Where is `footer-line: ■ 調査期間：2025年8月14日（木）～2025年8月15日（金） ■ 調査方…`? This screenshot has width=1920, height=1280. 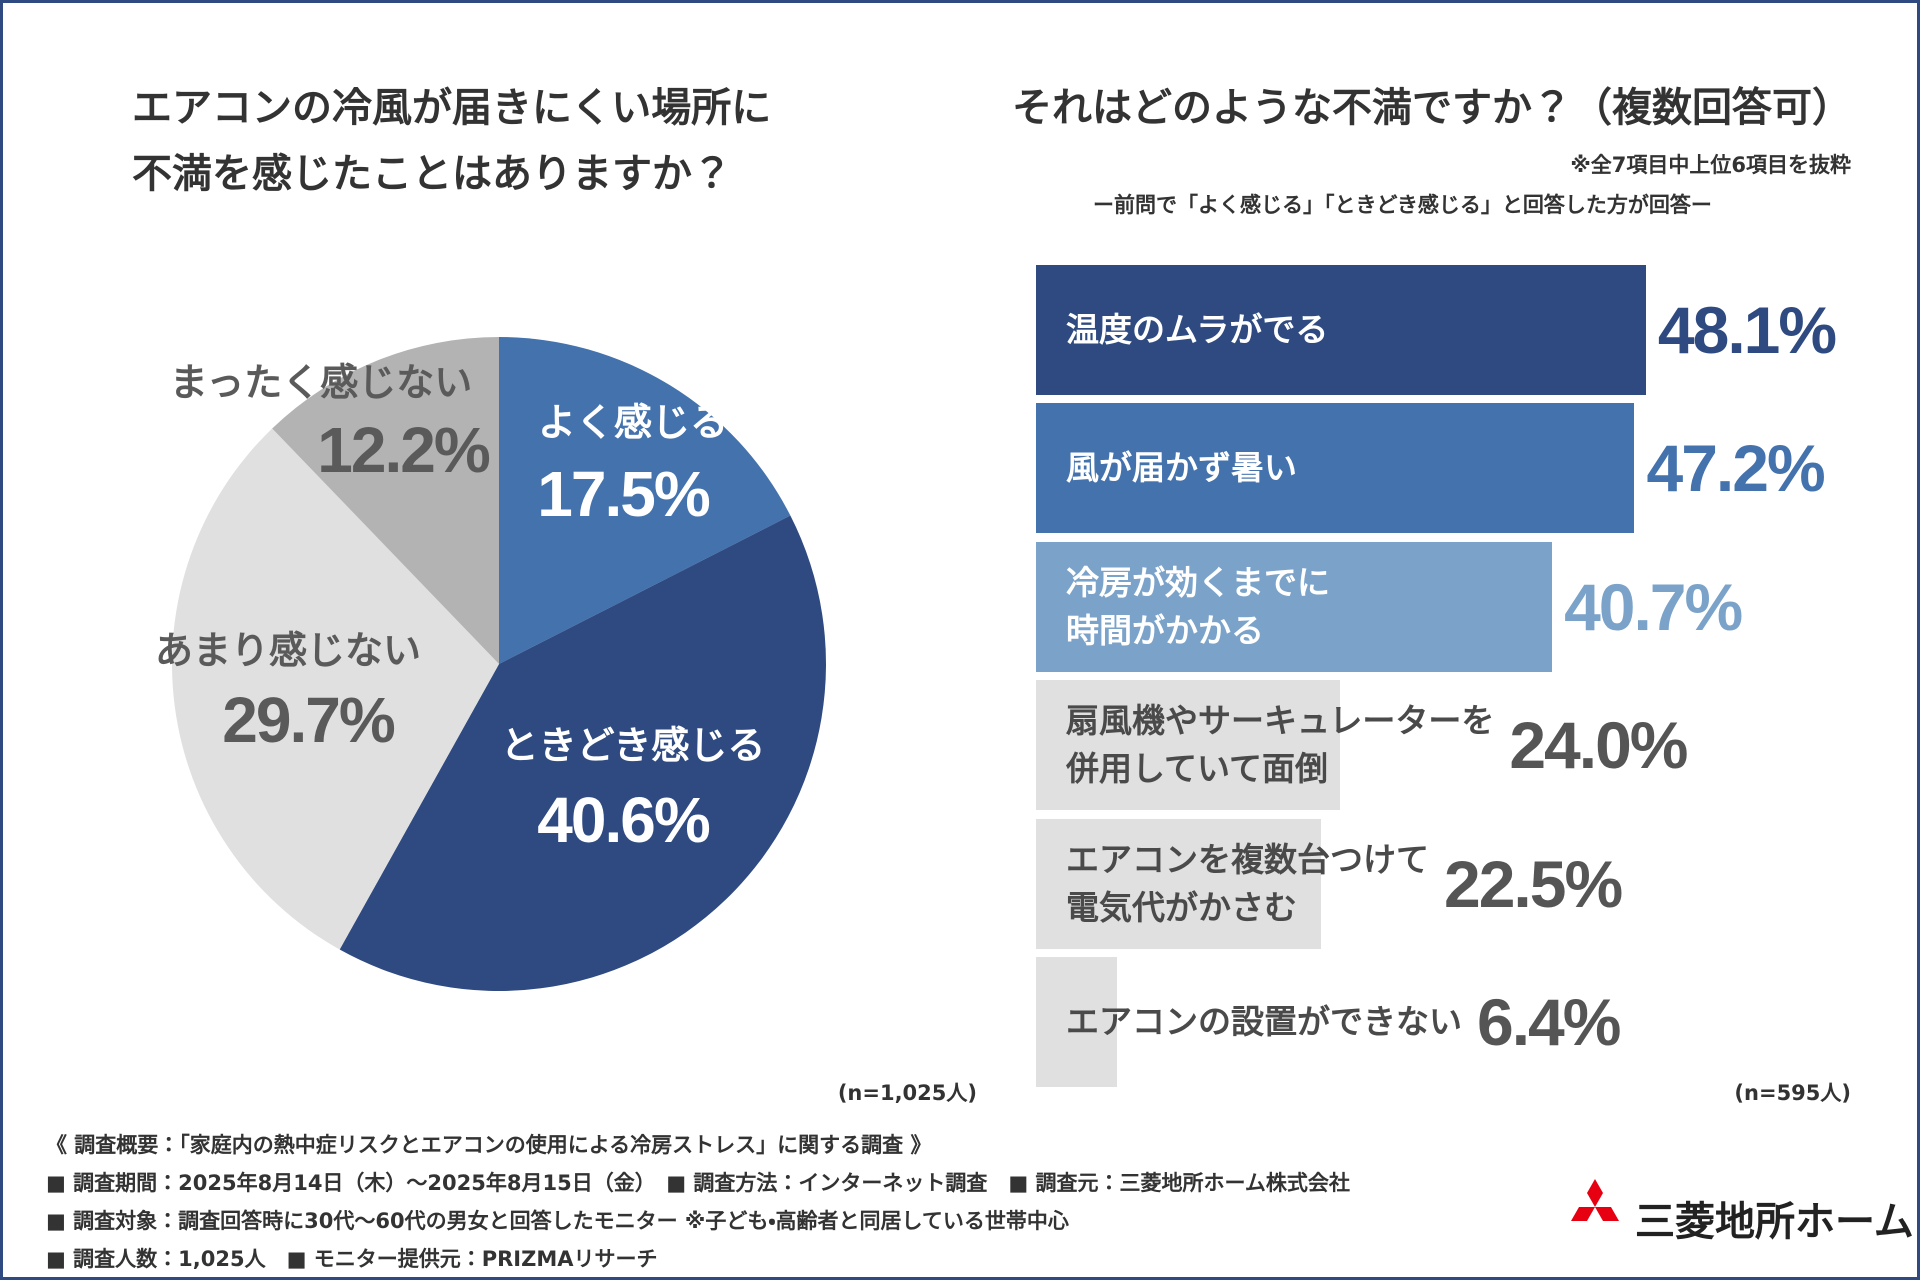 footer-line: ■ 調査期間：2025年8月14日（木）～2025年8月15日（金） ■ 調査方… is located at coordinates (698, 1183).